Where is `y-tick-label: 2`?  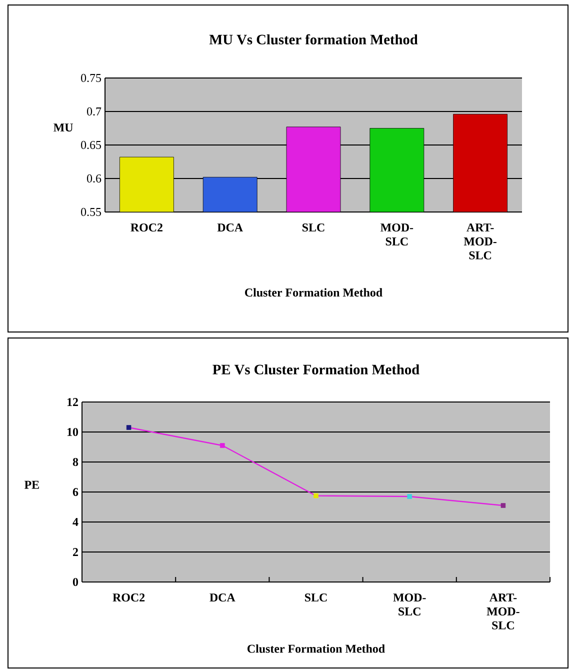 y-tick-label: 2 is located at coordinates (75, 552).